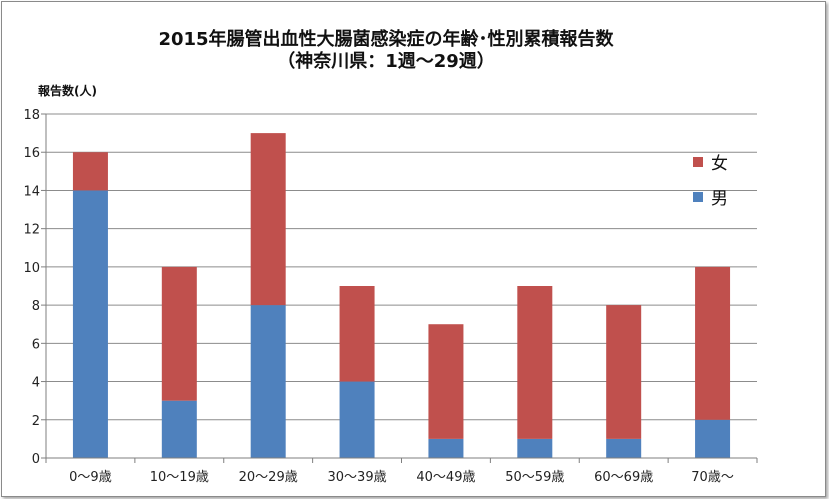 The height and width of the screenshot is (499, 829). What do you see at coordinates (31, 153) in the screenshot?
I see `y-tick-label: 16` at bounding box center [31, 153].